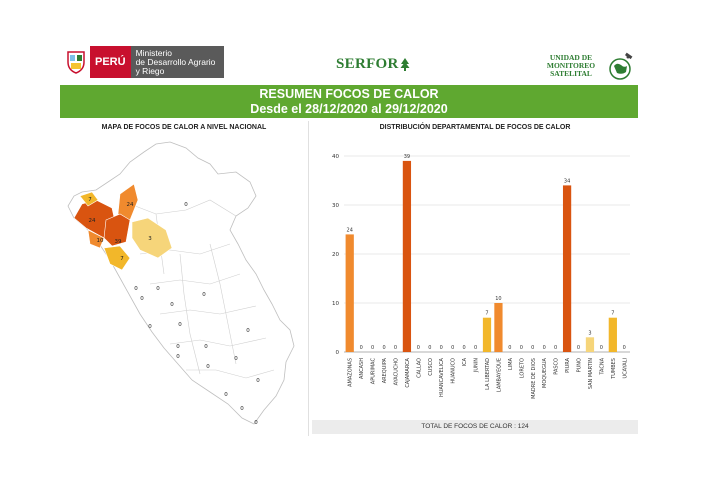 This screenshot has width=701, height=496. I want to click on x-tick-label: CAJAMARCA, so click(408, 372).